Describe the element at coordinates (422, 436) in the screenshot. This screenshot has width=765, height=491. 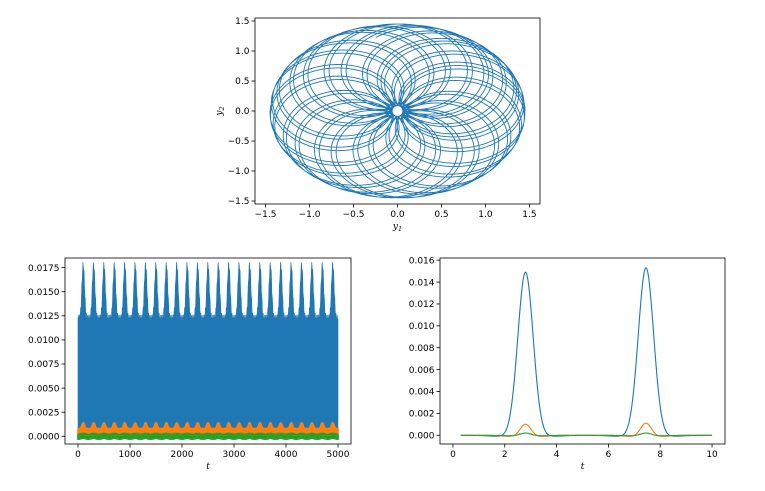
I see `y-tick-label: 0.000` at that location.